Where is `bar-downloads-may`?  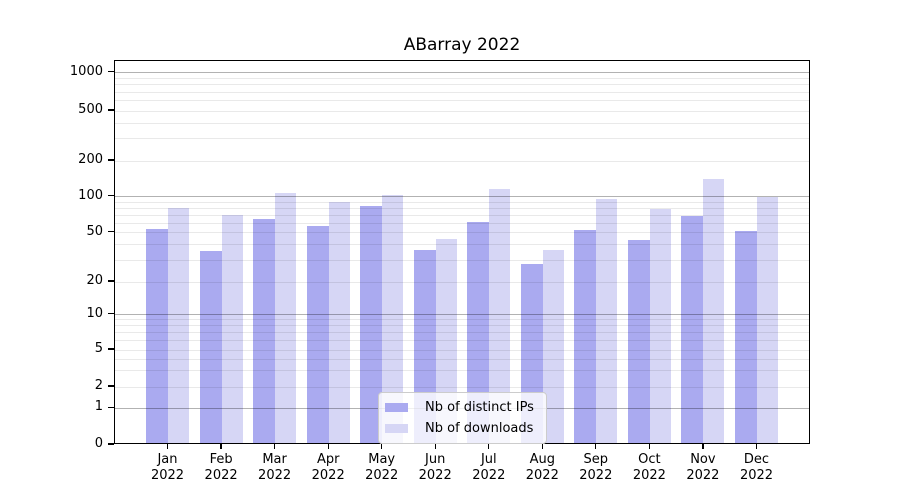 bar-downloads-may is located at coordinates (393, 319).